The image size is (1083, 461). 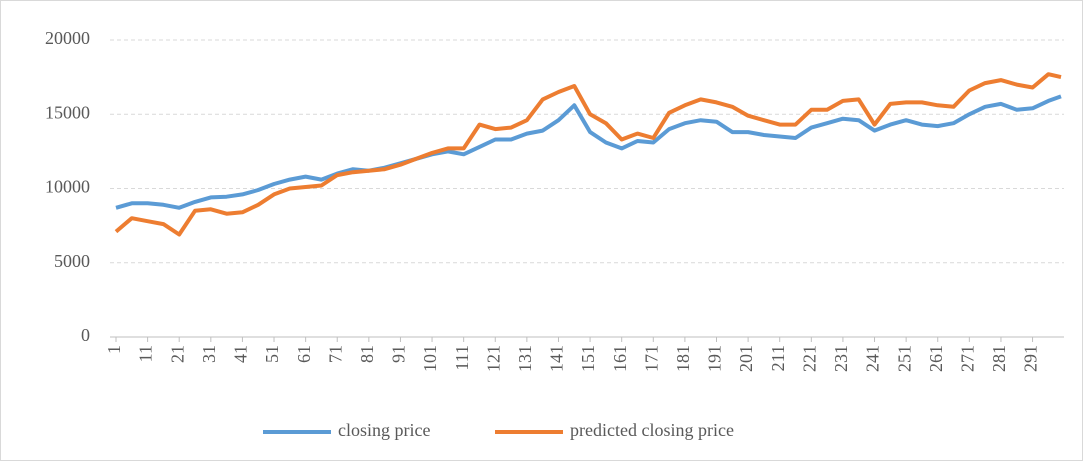 I want to click on x-tick-label: 231, so click(x=841, y=358).